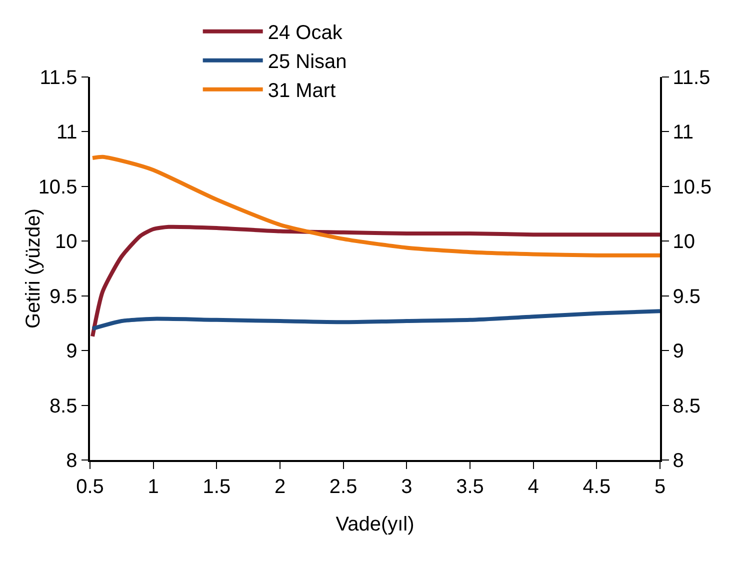 This screenshot has height=565, width=740. What do you see at coordinates (59, 78) in the screenshot?
I see `y-tick-label: 11.5` at bounding box center [59, 78].